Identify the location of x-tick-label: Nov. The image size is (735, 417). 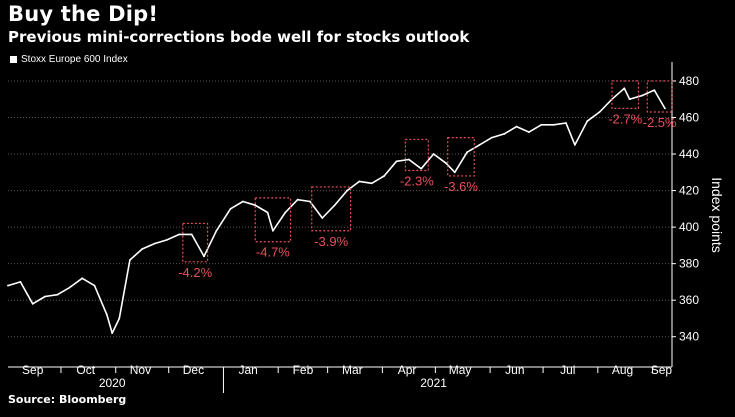
(140, 370).